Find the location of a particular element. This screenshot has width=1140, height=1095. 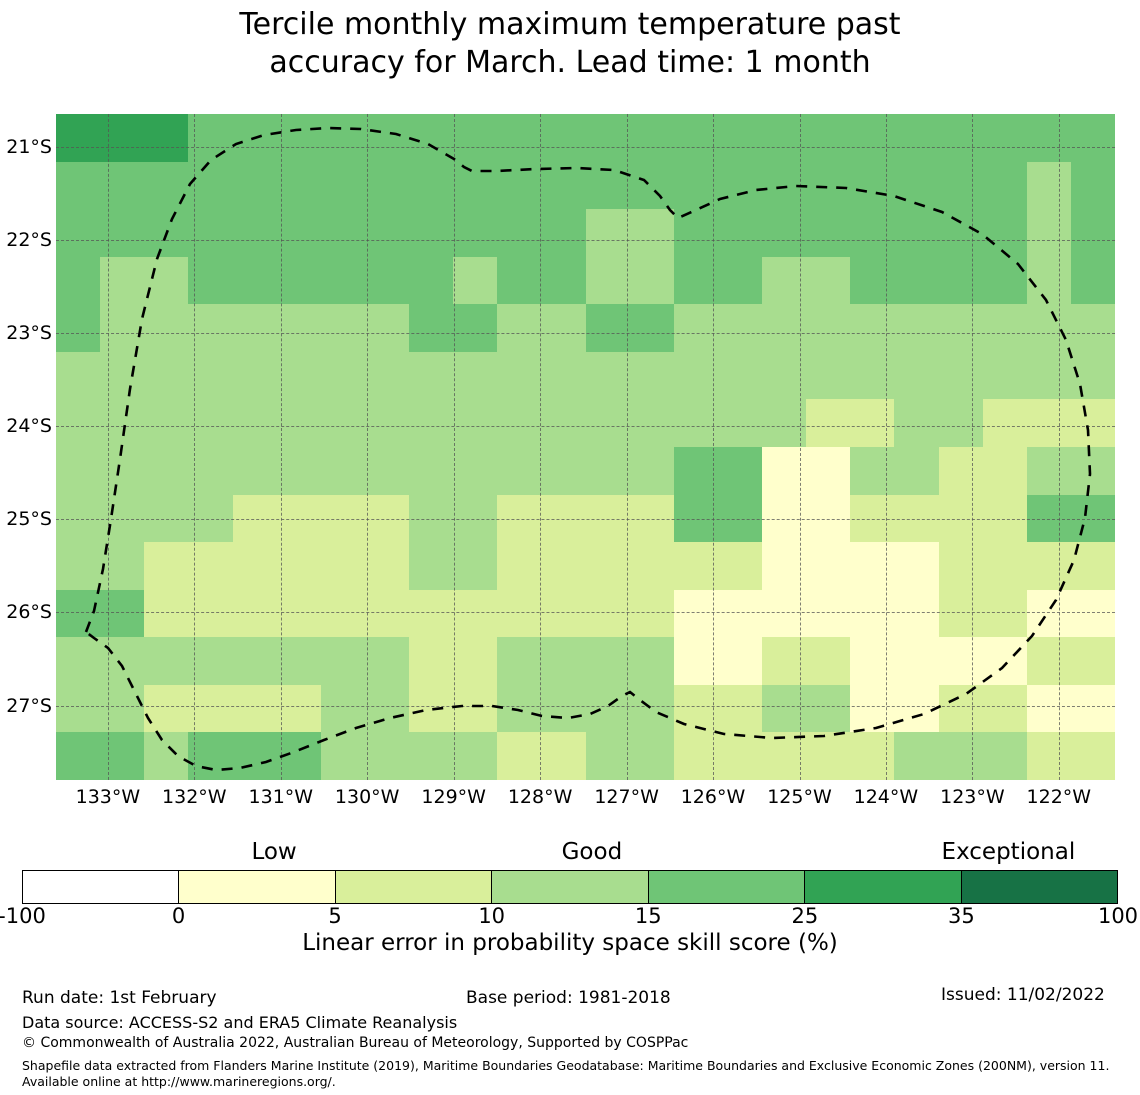

page-title-line-1: Tercile monthly maximum temperature past is located at coordinates (570, 24).